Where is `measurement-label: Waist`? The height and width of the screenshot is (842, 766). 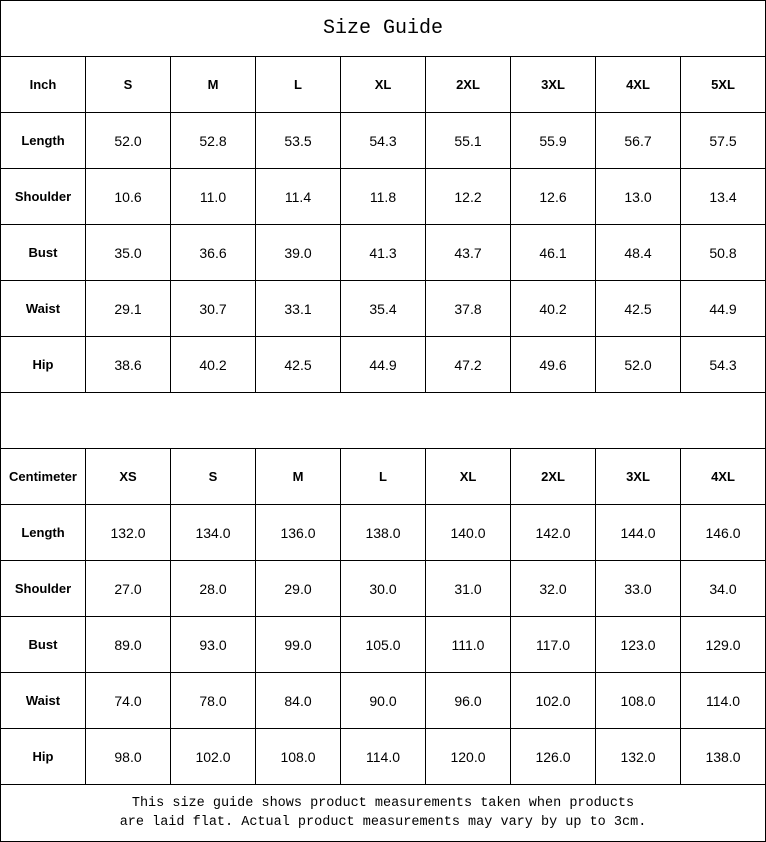
measurement-label: Waist is located at coordinates (43, 308).